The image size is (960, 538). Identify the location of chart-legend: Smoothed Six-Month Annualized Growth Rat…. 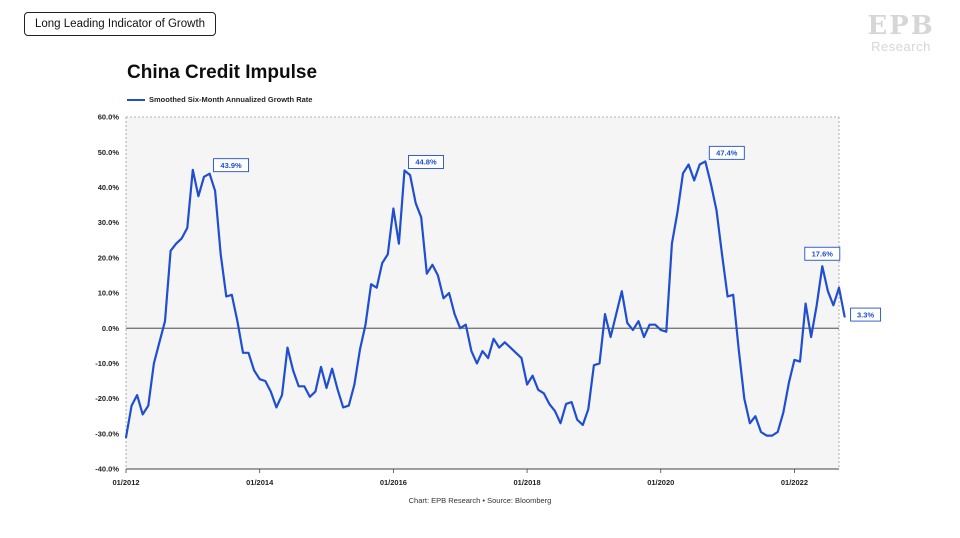
(219, 99).